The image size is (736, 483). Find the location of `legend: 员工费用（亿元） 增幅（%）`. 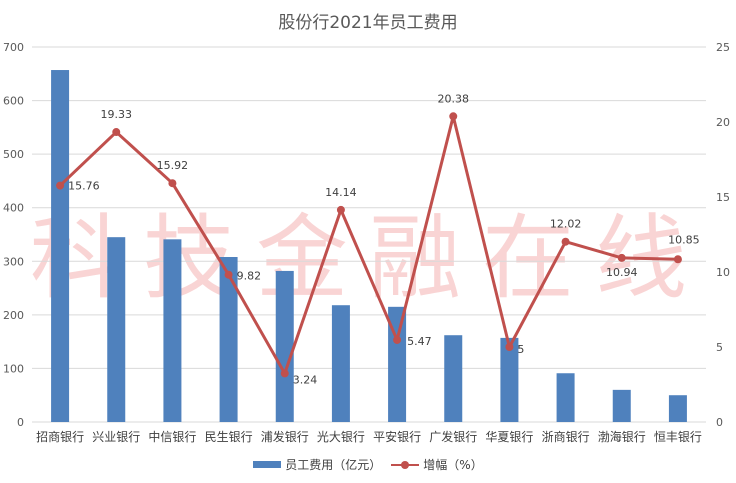

legend: 员工费用（亿元） 增幅（%） is located at coordinates (368, 464).